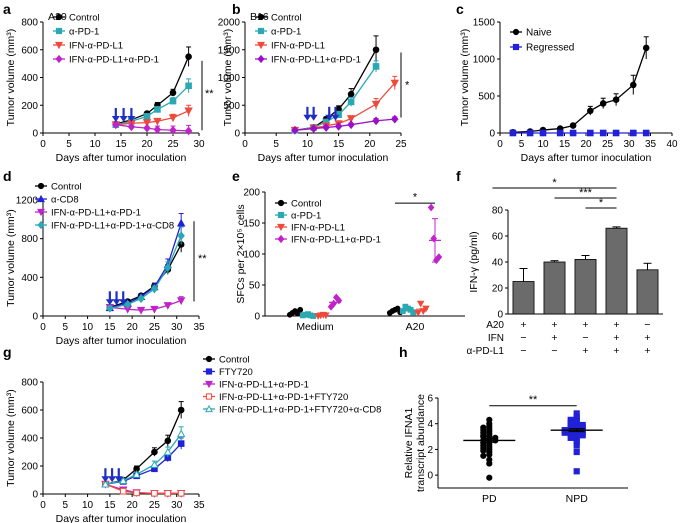 The height and width of the screenshot is (523, 686). Describe the element at coordinates (498, 263) in the screenshot. I see `y-tick-label: 40` at that location.